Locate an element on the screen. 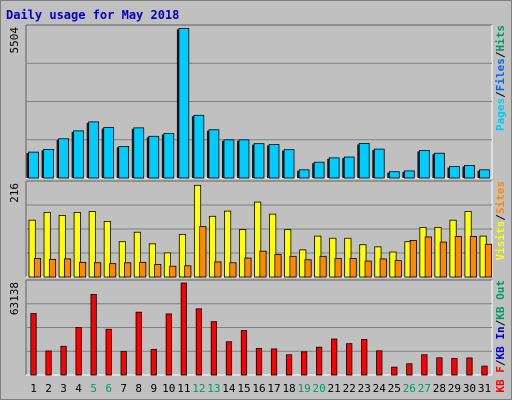  x-tick-label-30: 30 is located at coordinates (469, 388).